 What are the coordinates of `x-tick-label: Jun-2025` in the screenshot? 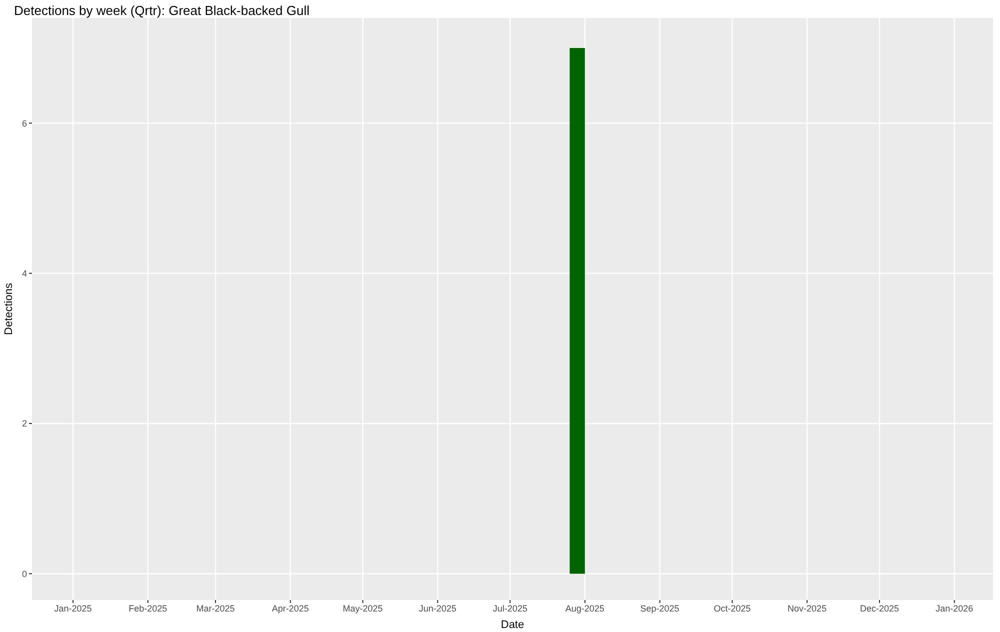 It's located at (437, 608).